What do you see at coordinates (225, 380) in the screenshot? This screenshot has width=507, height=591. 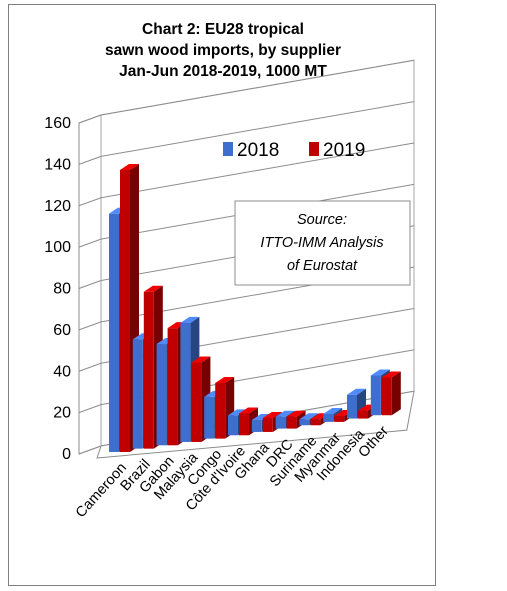 I see `bar-2019-4-top` at bounding box center [225, 380].